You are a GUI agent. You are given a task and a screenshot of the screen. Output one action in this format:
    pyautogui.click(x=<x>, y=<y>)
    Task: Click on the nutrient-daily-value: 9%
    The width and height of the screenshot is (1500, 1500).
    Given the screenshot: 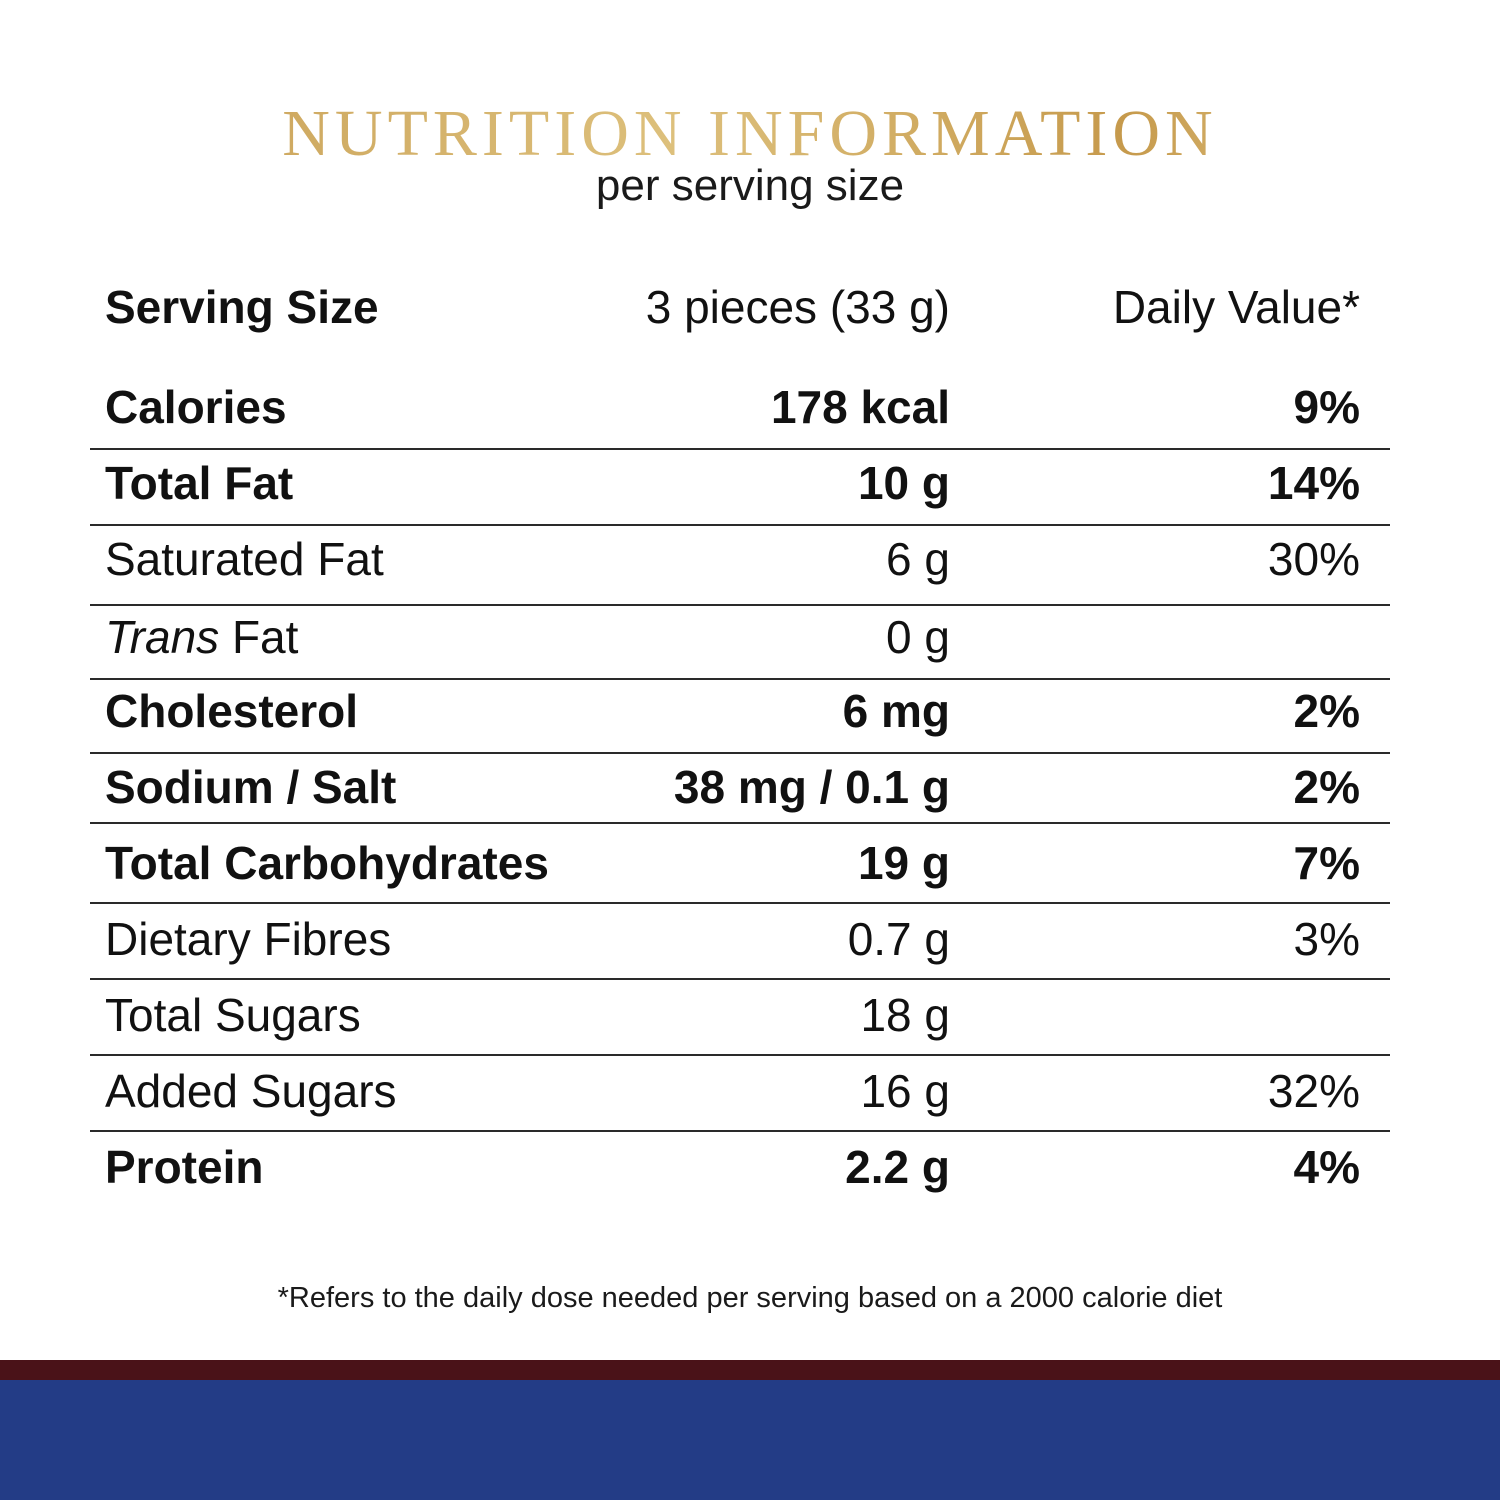 What is the action you would take?
    pyautogui.click(x=1326, y=407)
    